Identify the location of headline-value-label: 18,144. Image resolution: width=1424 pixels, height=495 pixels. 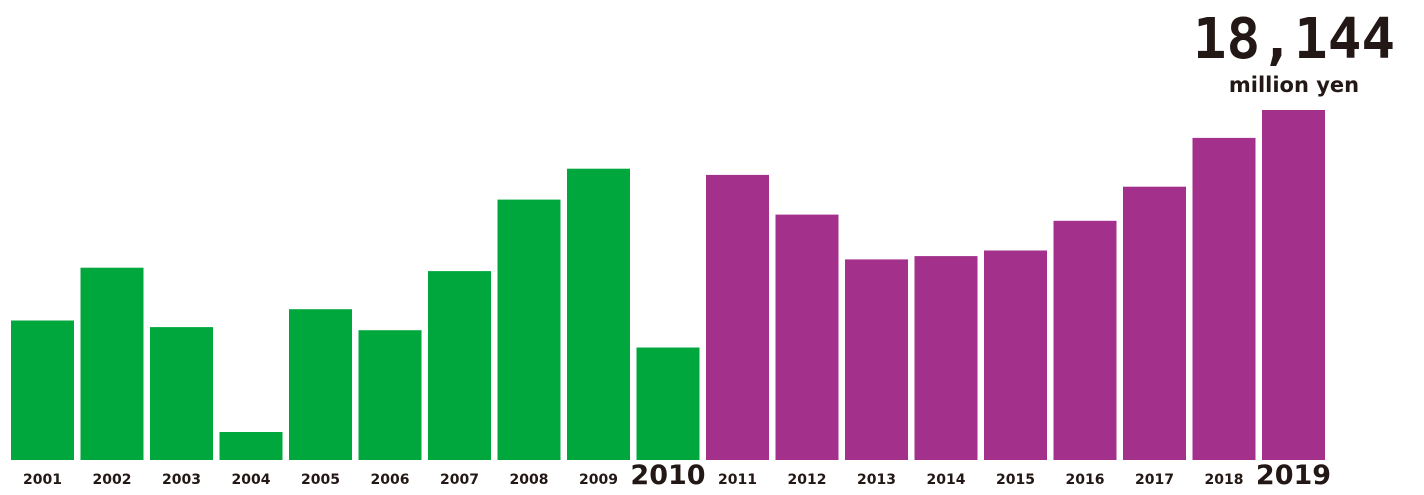
(1294, 39).